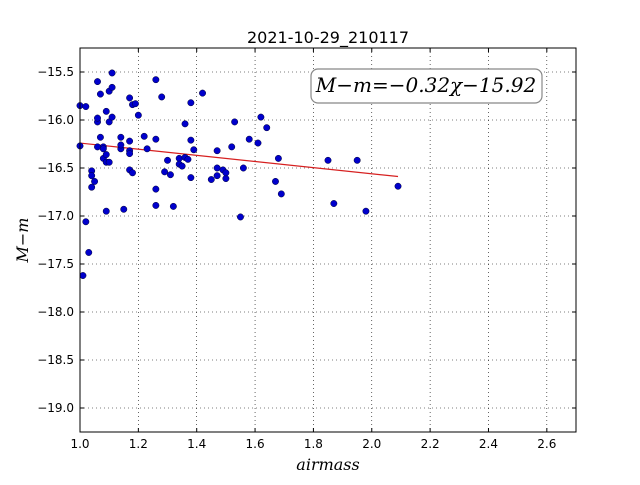 This screenshot has width=640, height=485. What do you see at coordinates (327, 464) in the screenshot?
I see `x-axis-label: airmass` at bounding box center [327, 464].